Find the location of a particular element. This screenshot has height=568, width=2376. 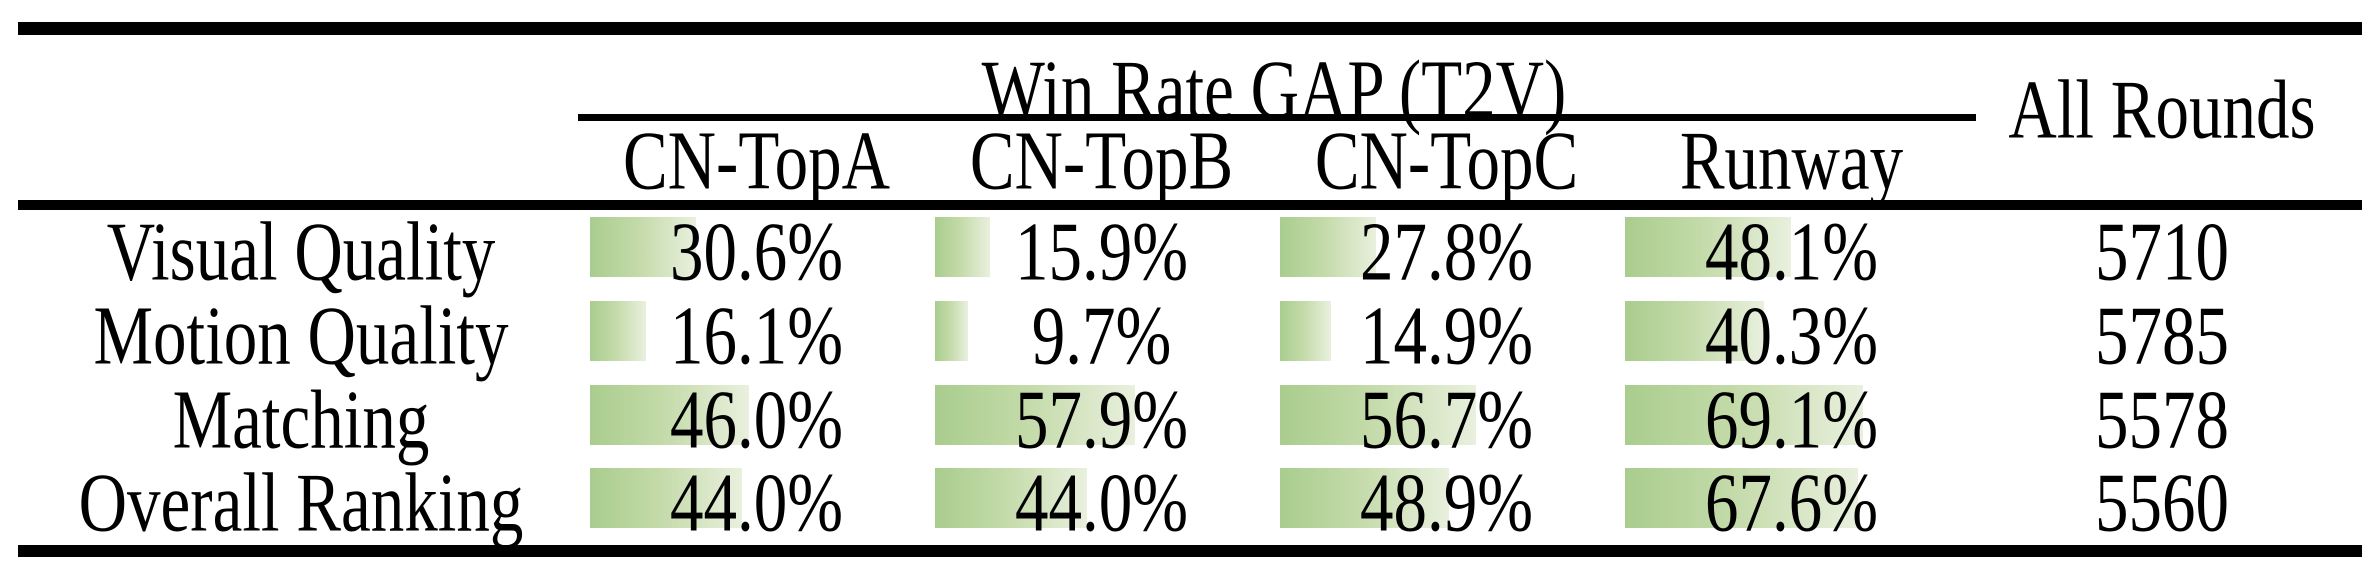

row-label: Motion Quality is located at coordinates (301, 335).